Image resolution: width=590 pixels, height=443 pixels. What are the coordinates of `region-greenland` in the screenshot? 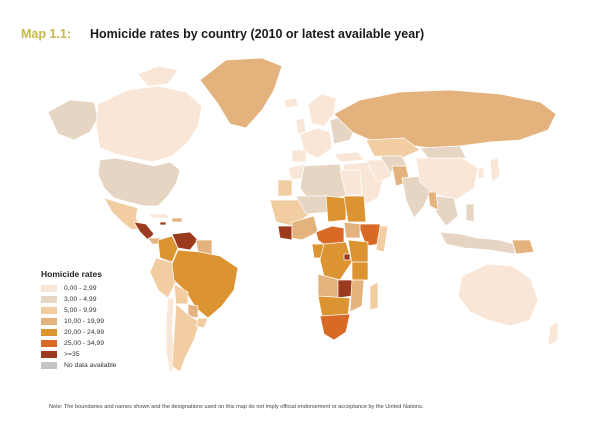 It's located at (241, 93).